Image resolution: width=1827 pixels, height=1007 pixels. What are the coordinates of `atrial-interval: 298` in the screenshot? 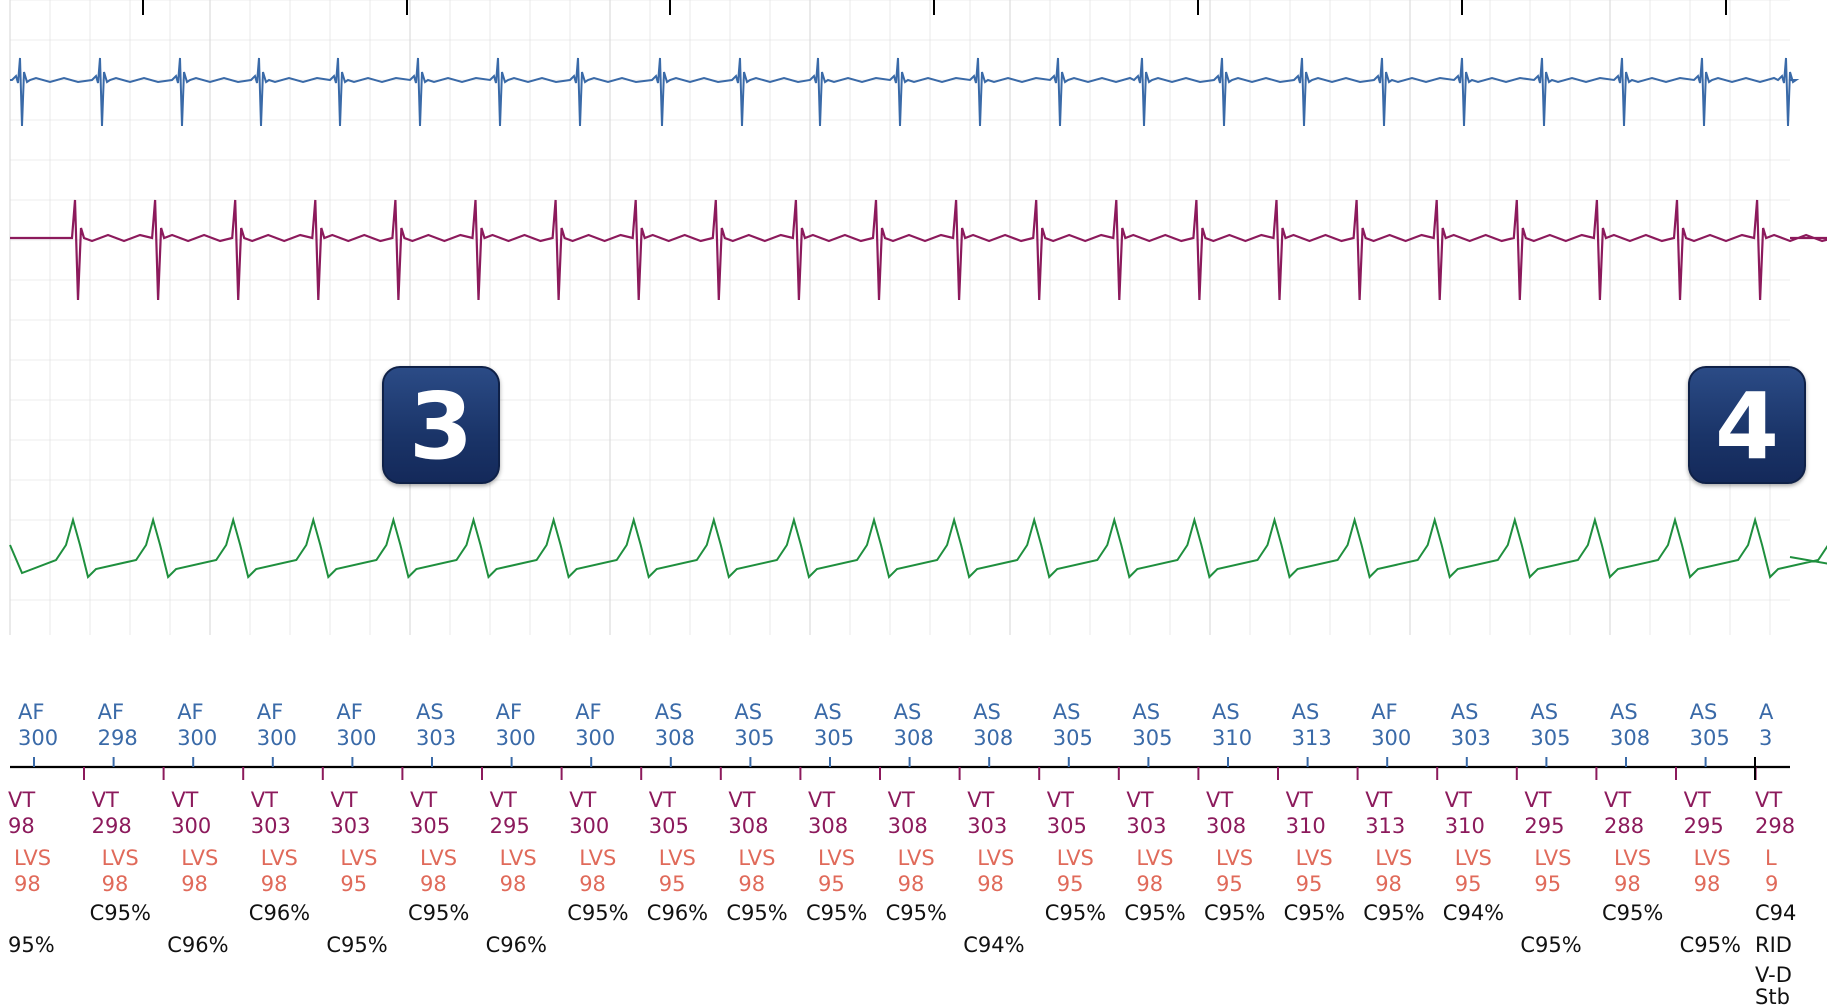 It's located at (118, 738).